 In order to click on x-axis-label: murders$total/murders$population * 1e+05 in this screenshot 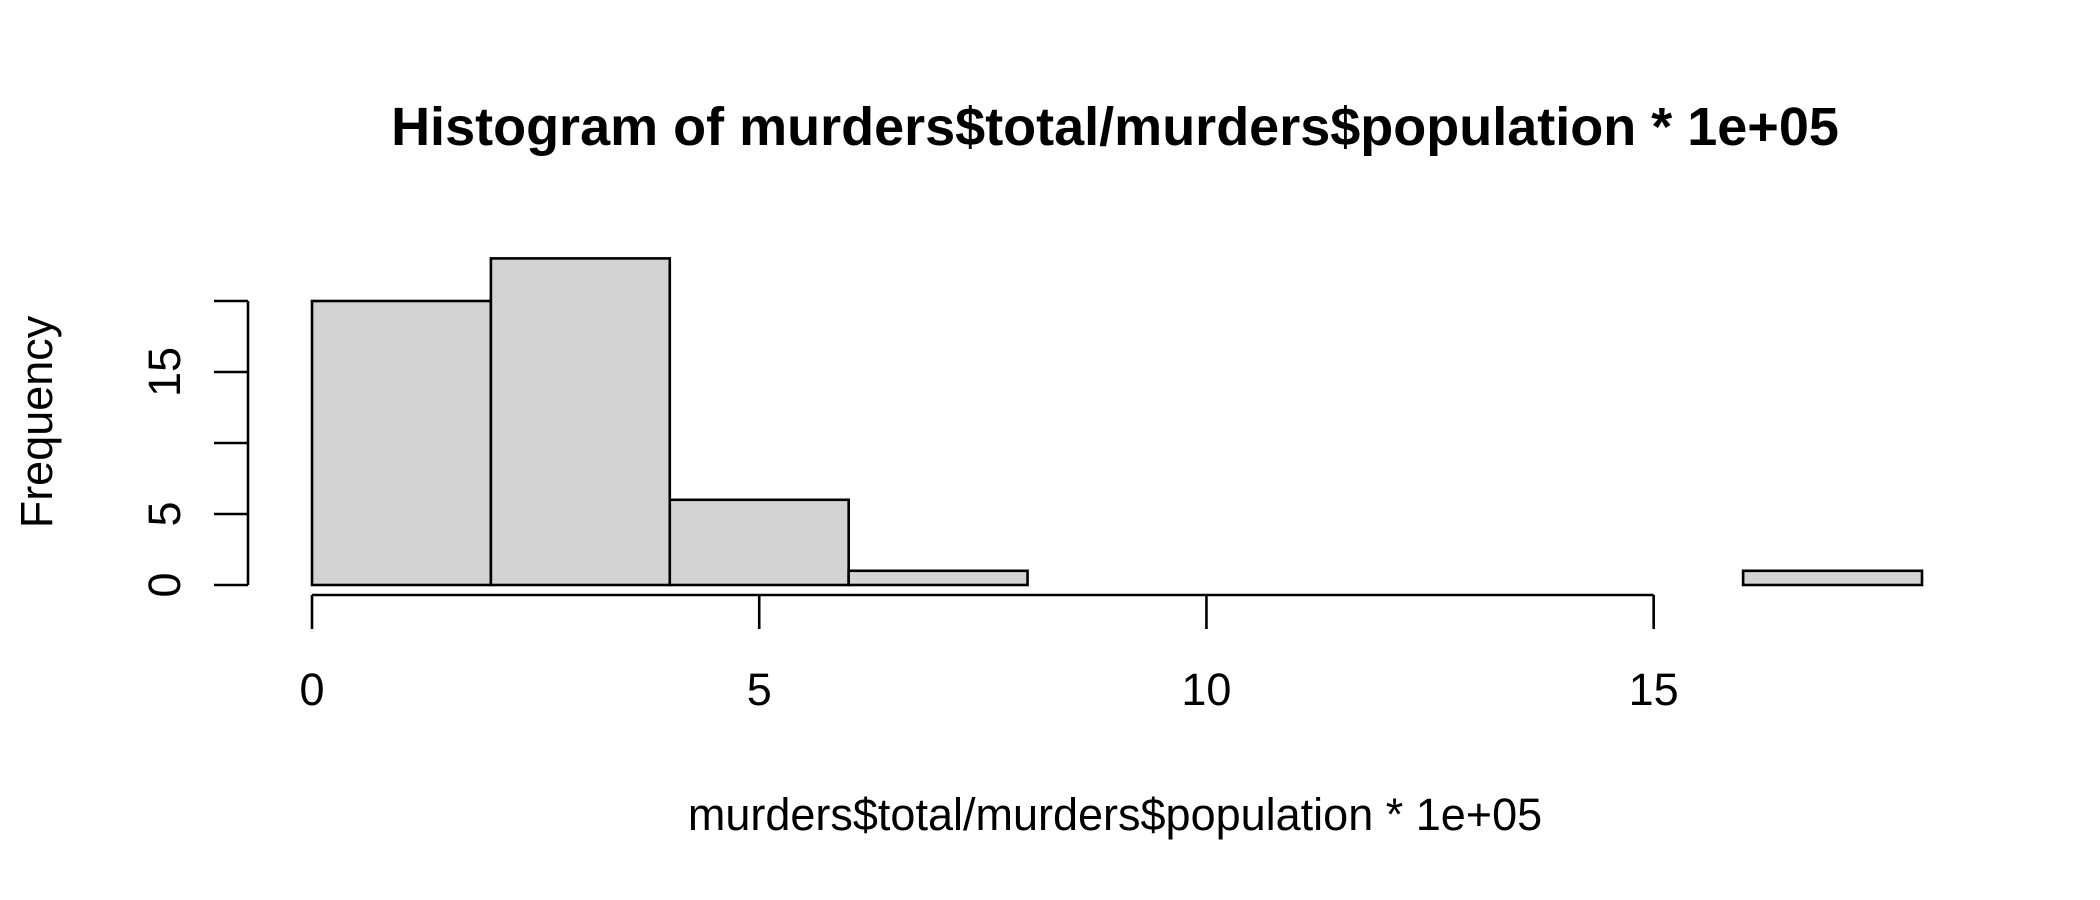, I will do `click(1115, 814)`.